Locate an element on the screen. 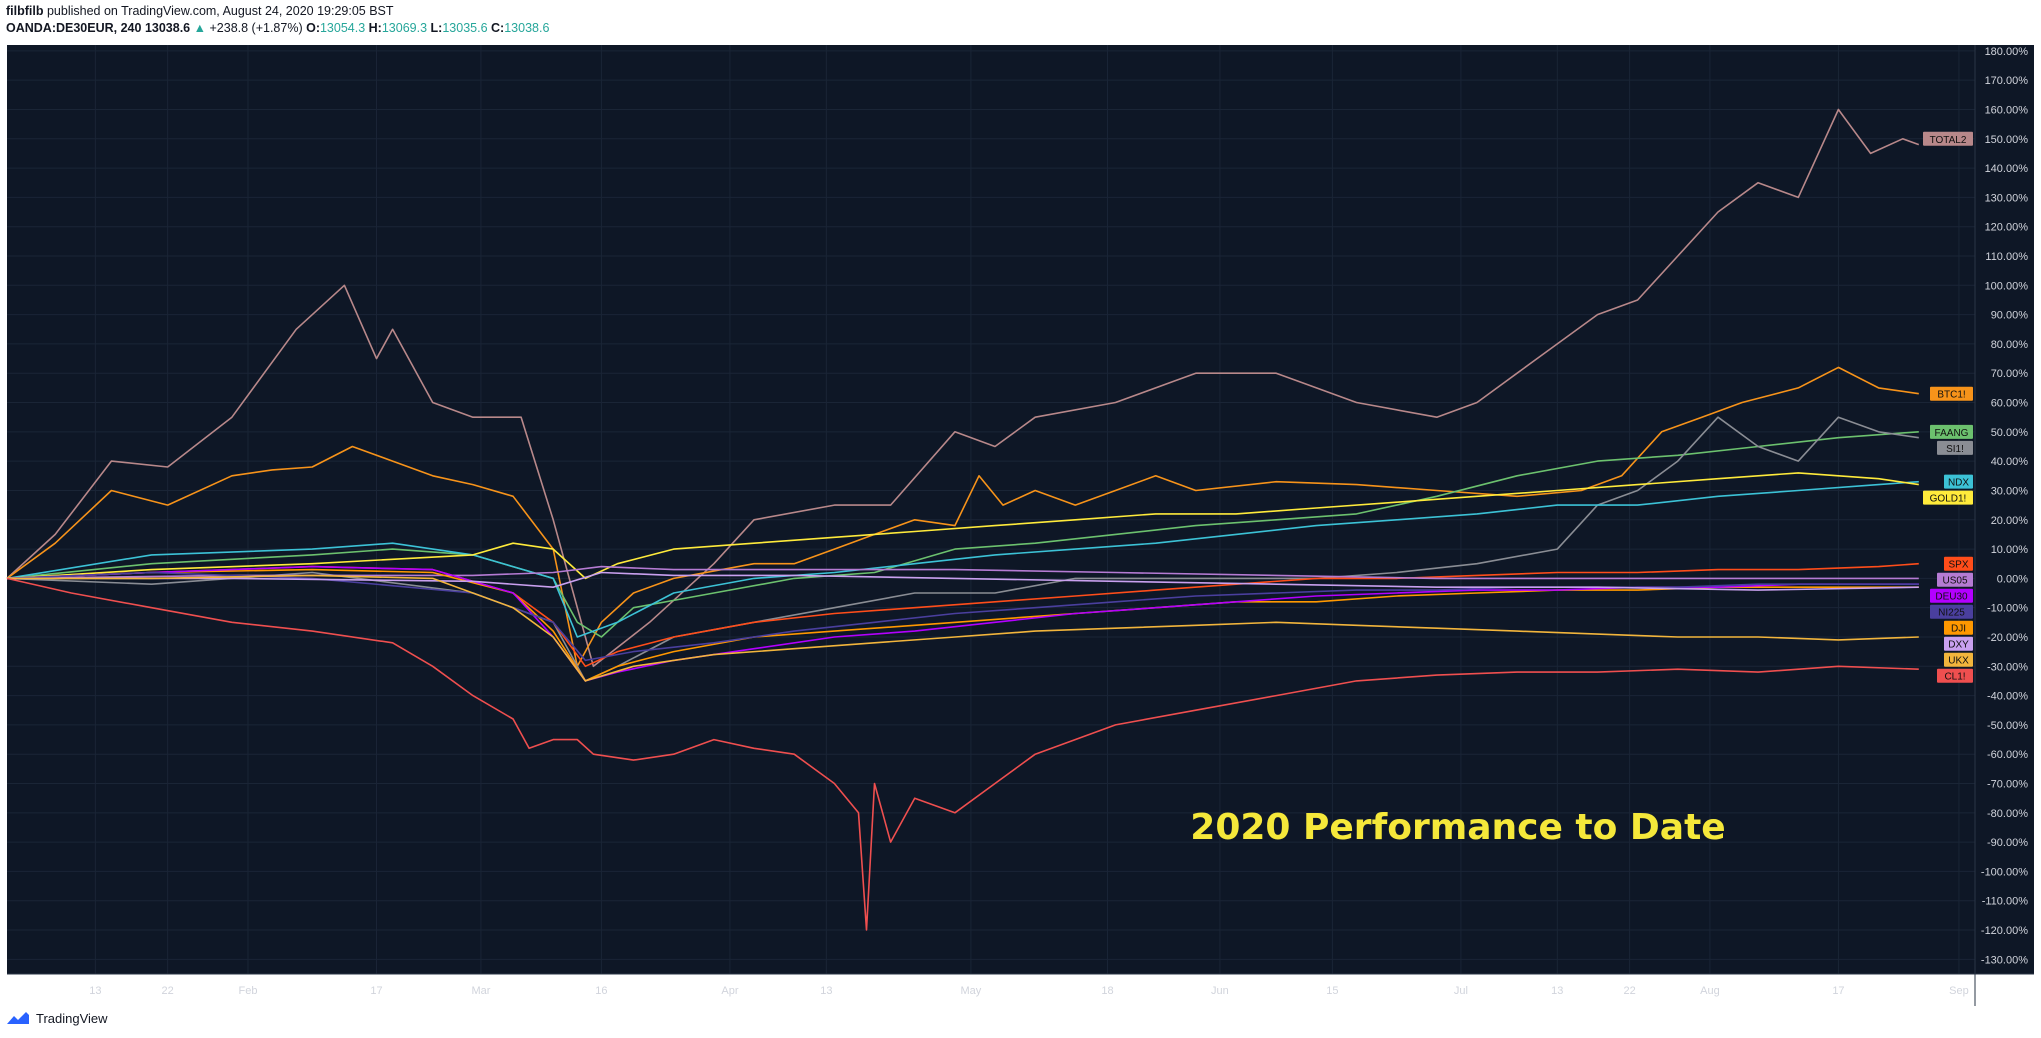 This screenshot has width=2041, height=1038. y-tick-label: 180.00% is located at coordinates (2007, 52).